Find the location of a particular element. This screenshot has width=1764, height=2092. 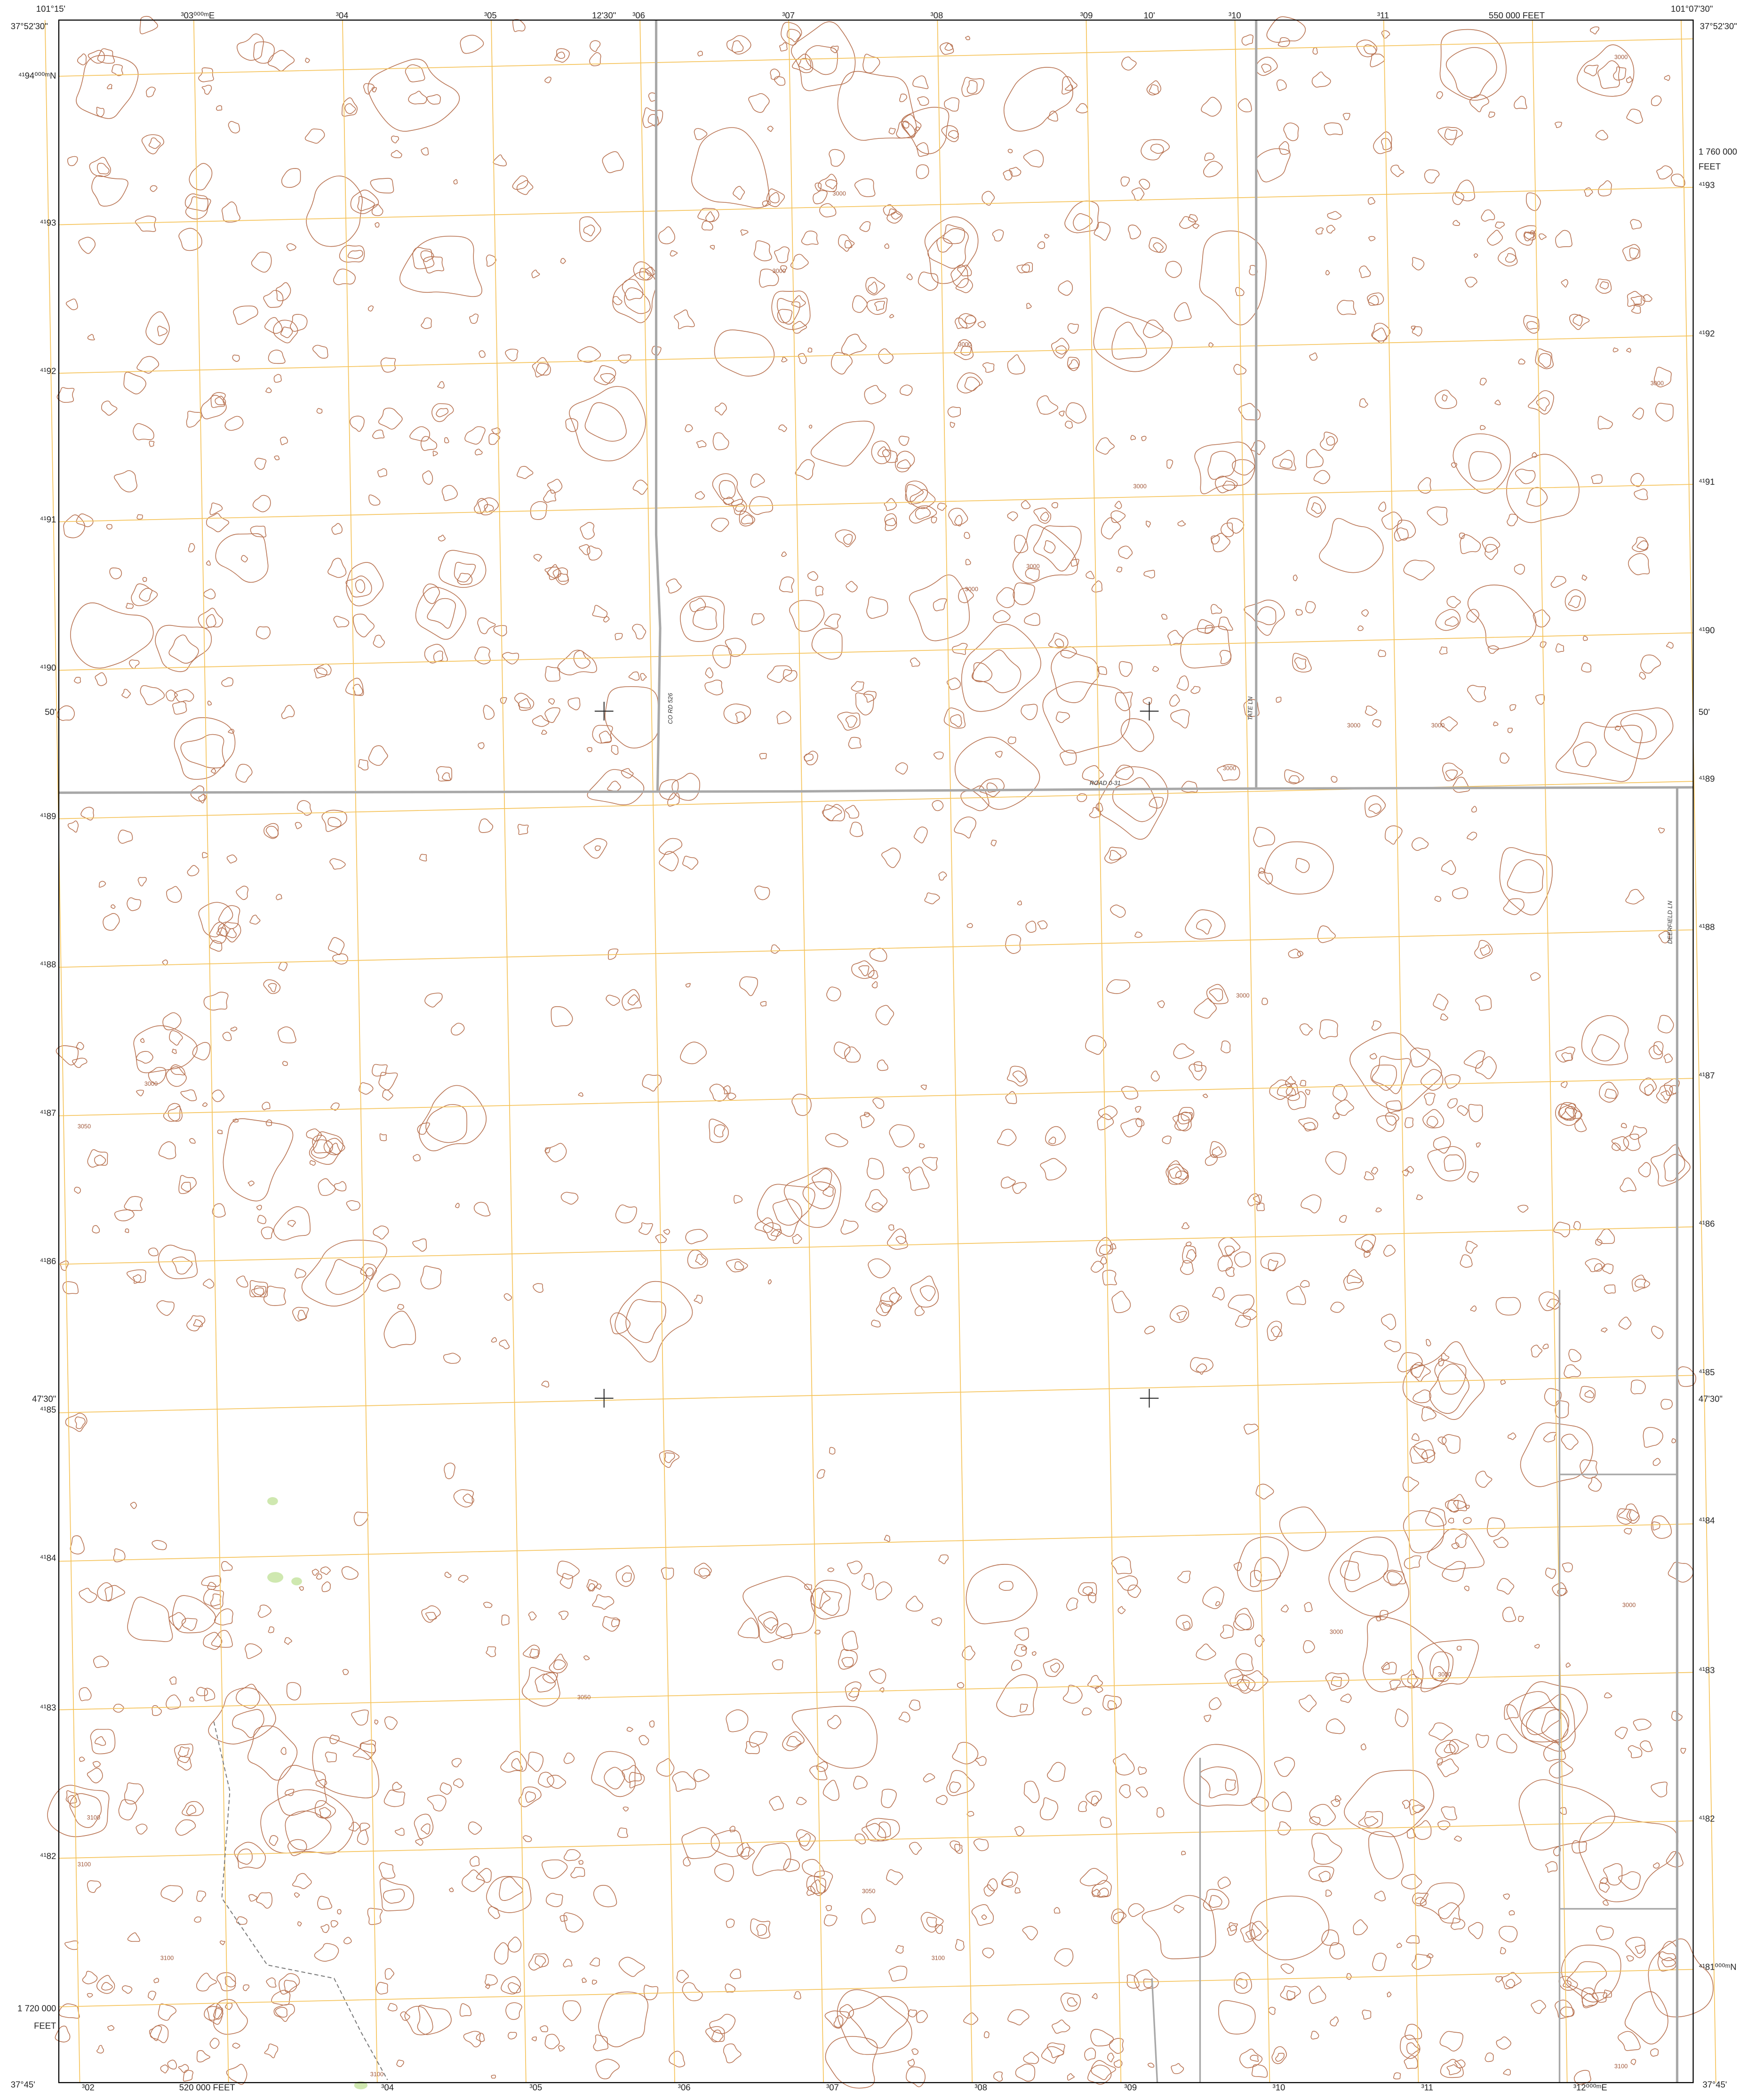

utm-grid-line is located at coordinates (875, 651).